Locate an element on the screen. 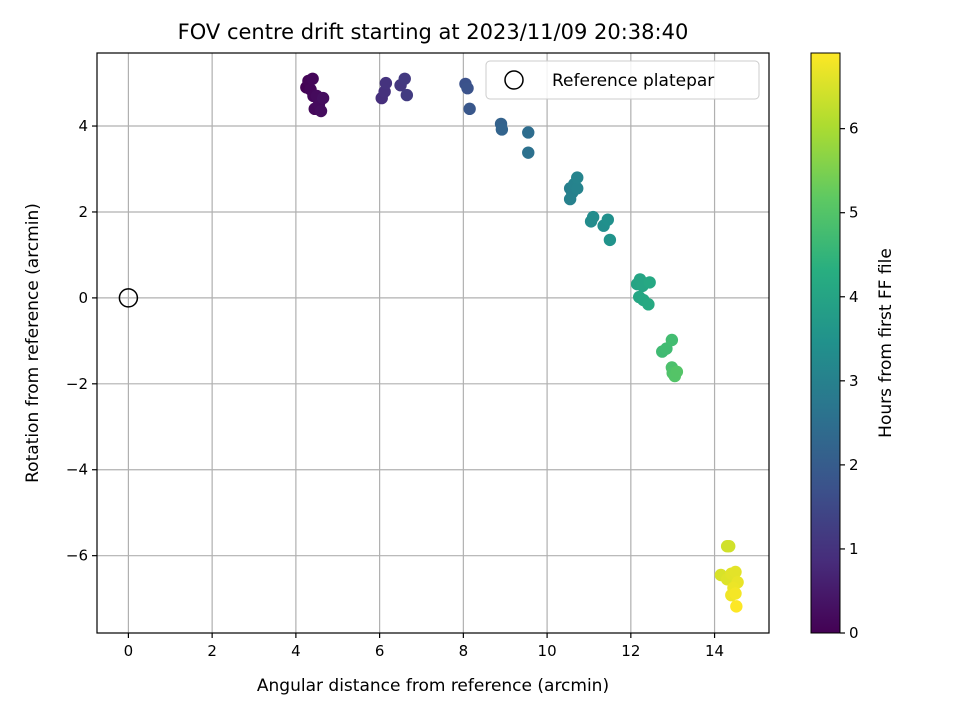  x-tick-label: 4 is located at coordinates (296, 651).